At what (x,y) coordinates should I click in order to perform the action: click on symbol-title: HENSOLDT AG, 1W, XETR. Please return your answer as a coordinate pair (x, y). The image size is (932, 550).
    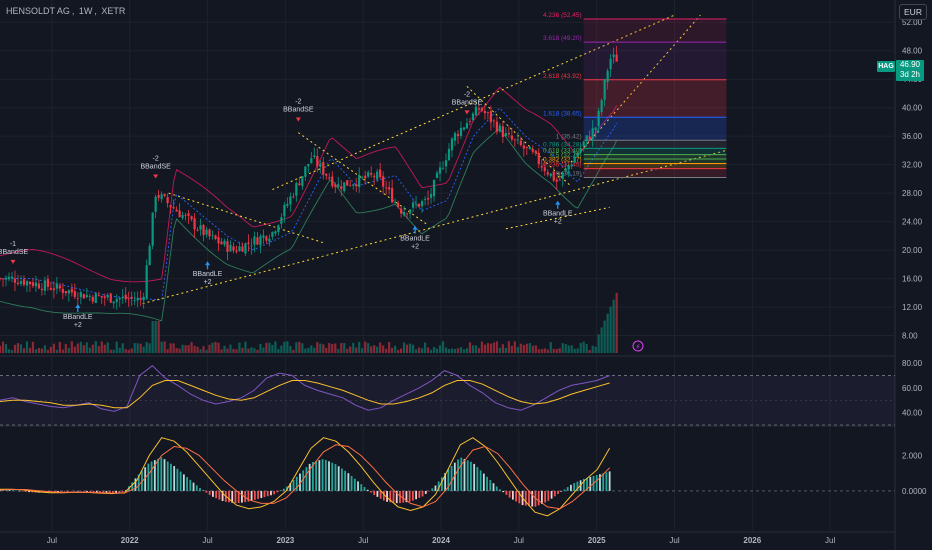
    Looking at the image, I should click on (66, 11).